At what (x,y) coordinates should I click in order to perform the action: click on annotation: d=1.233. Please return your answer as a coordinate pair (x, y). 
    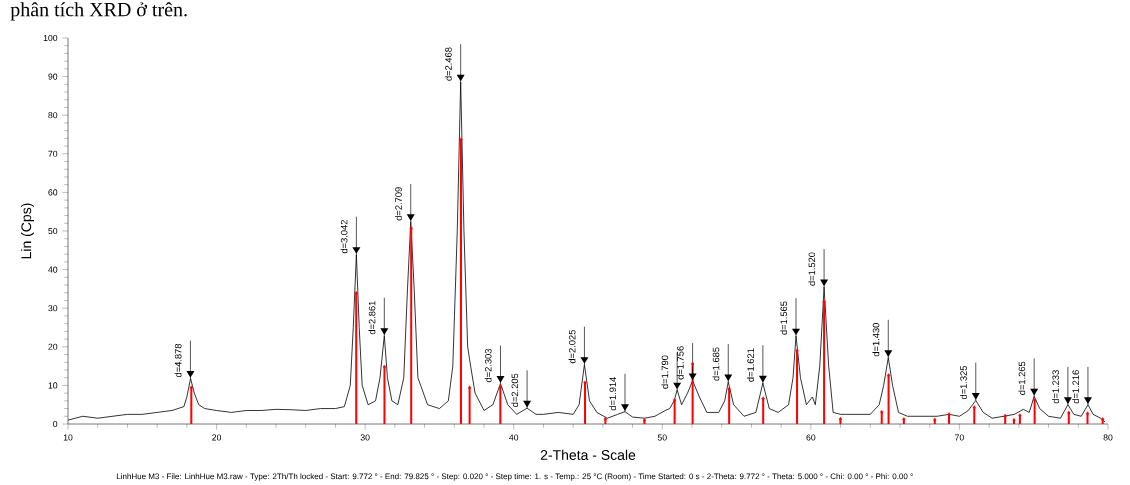
    Looking at the image, I should click on (1055, 387).